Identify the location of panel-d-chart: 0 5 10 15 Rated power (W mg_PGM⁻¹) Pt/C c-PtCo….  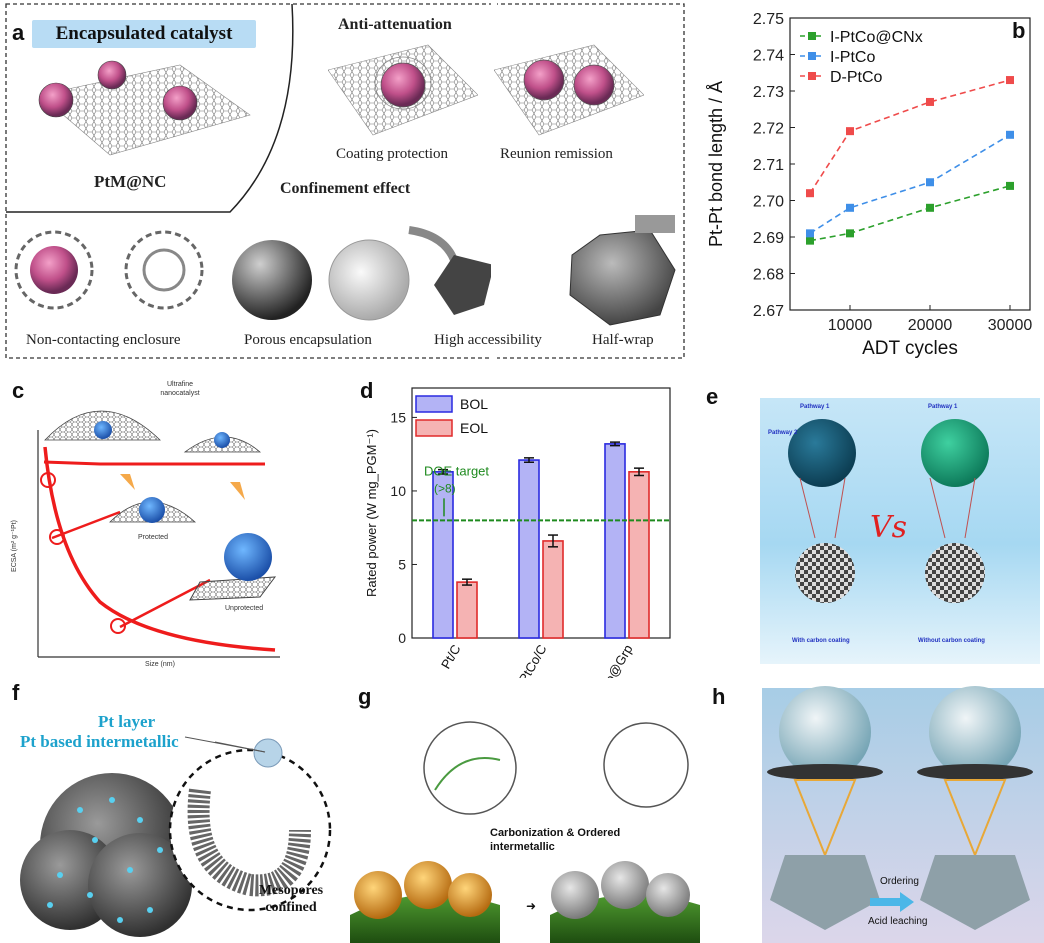
(517, 532).